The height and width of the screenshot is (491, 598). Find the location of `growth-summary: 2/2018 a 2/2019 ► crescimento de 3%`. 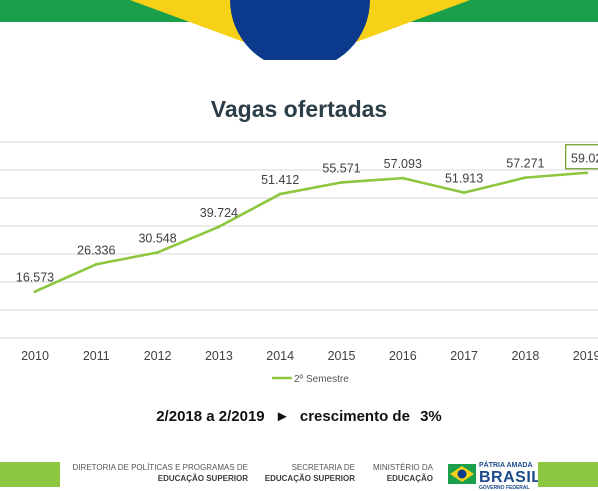

growth-summary: 2/2018 a 2/2019 ► crescimento de 3% is located at coordinates (299, 416).